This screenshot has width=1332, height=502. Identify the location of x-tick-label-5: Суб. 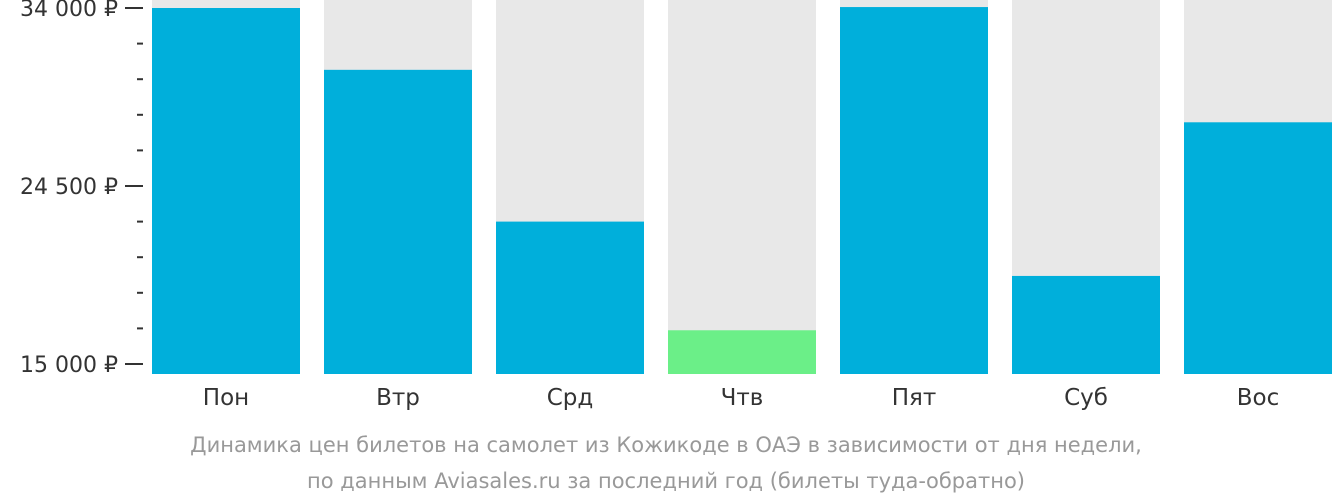
(1086, 398).